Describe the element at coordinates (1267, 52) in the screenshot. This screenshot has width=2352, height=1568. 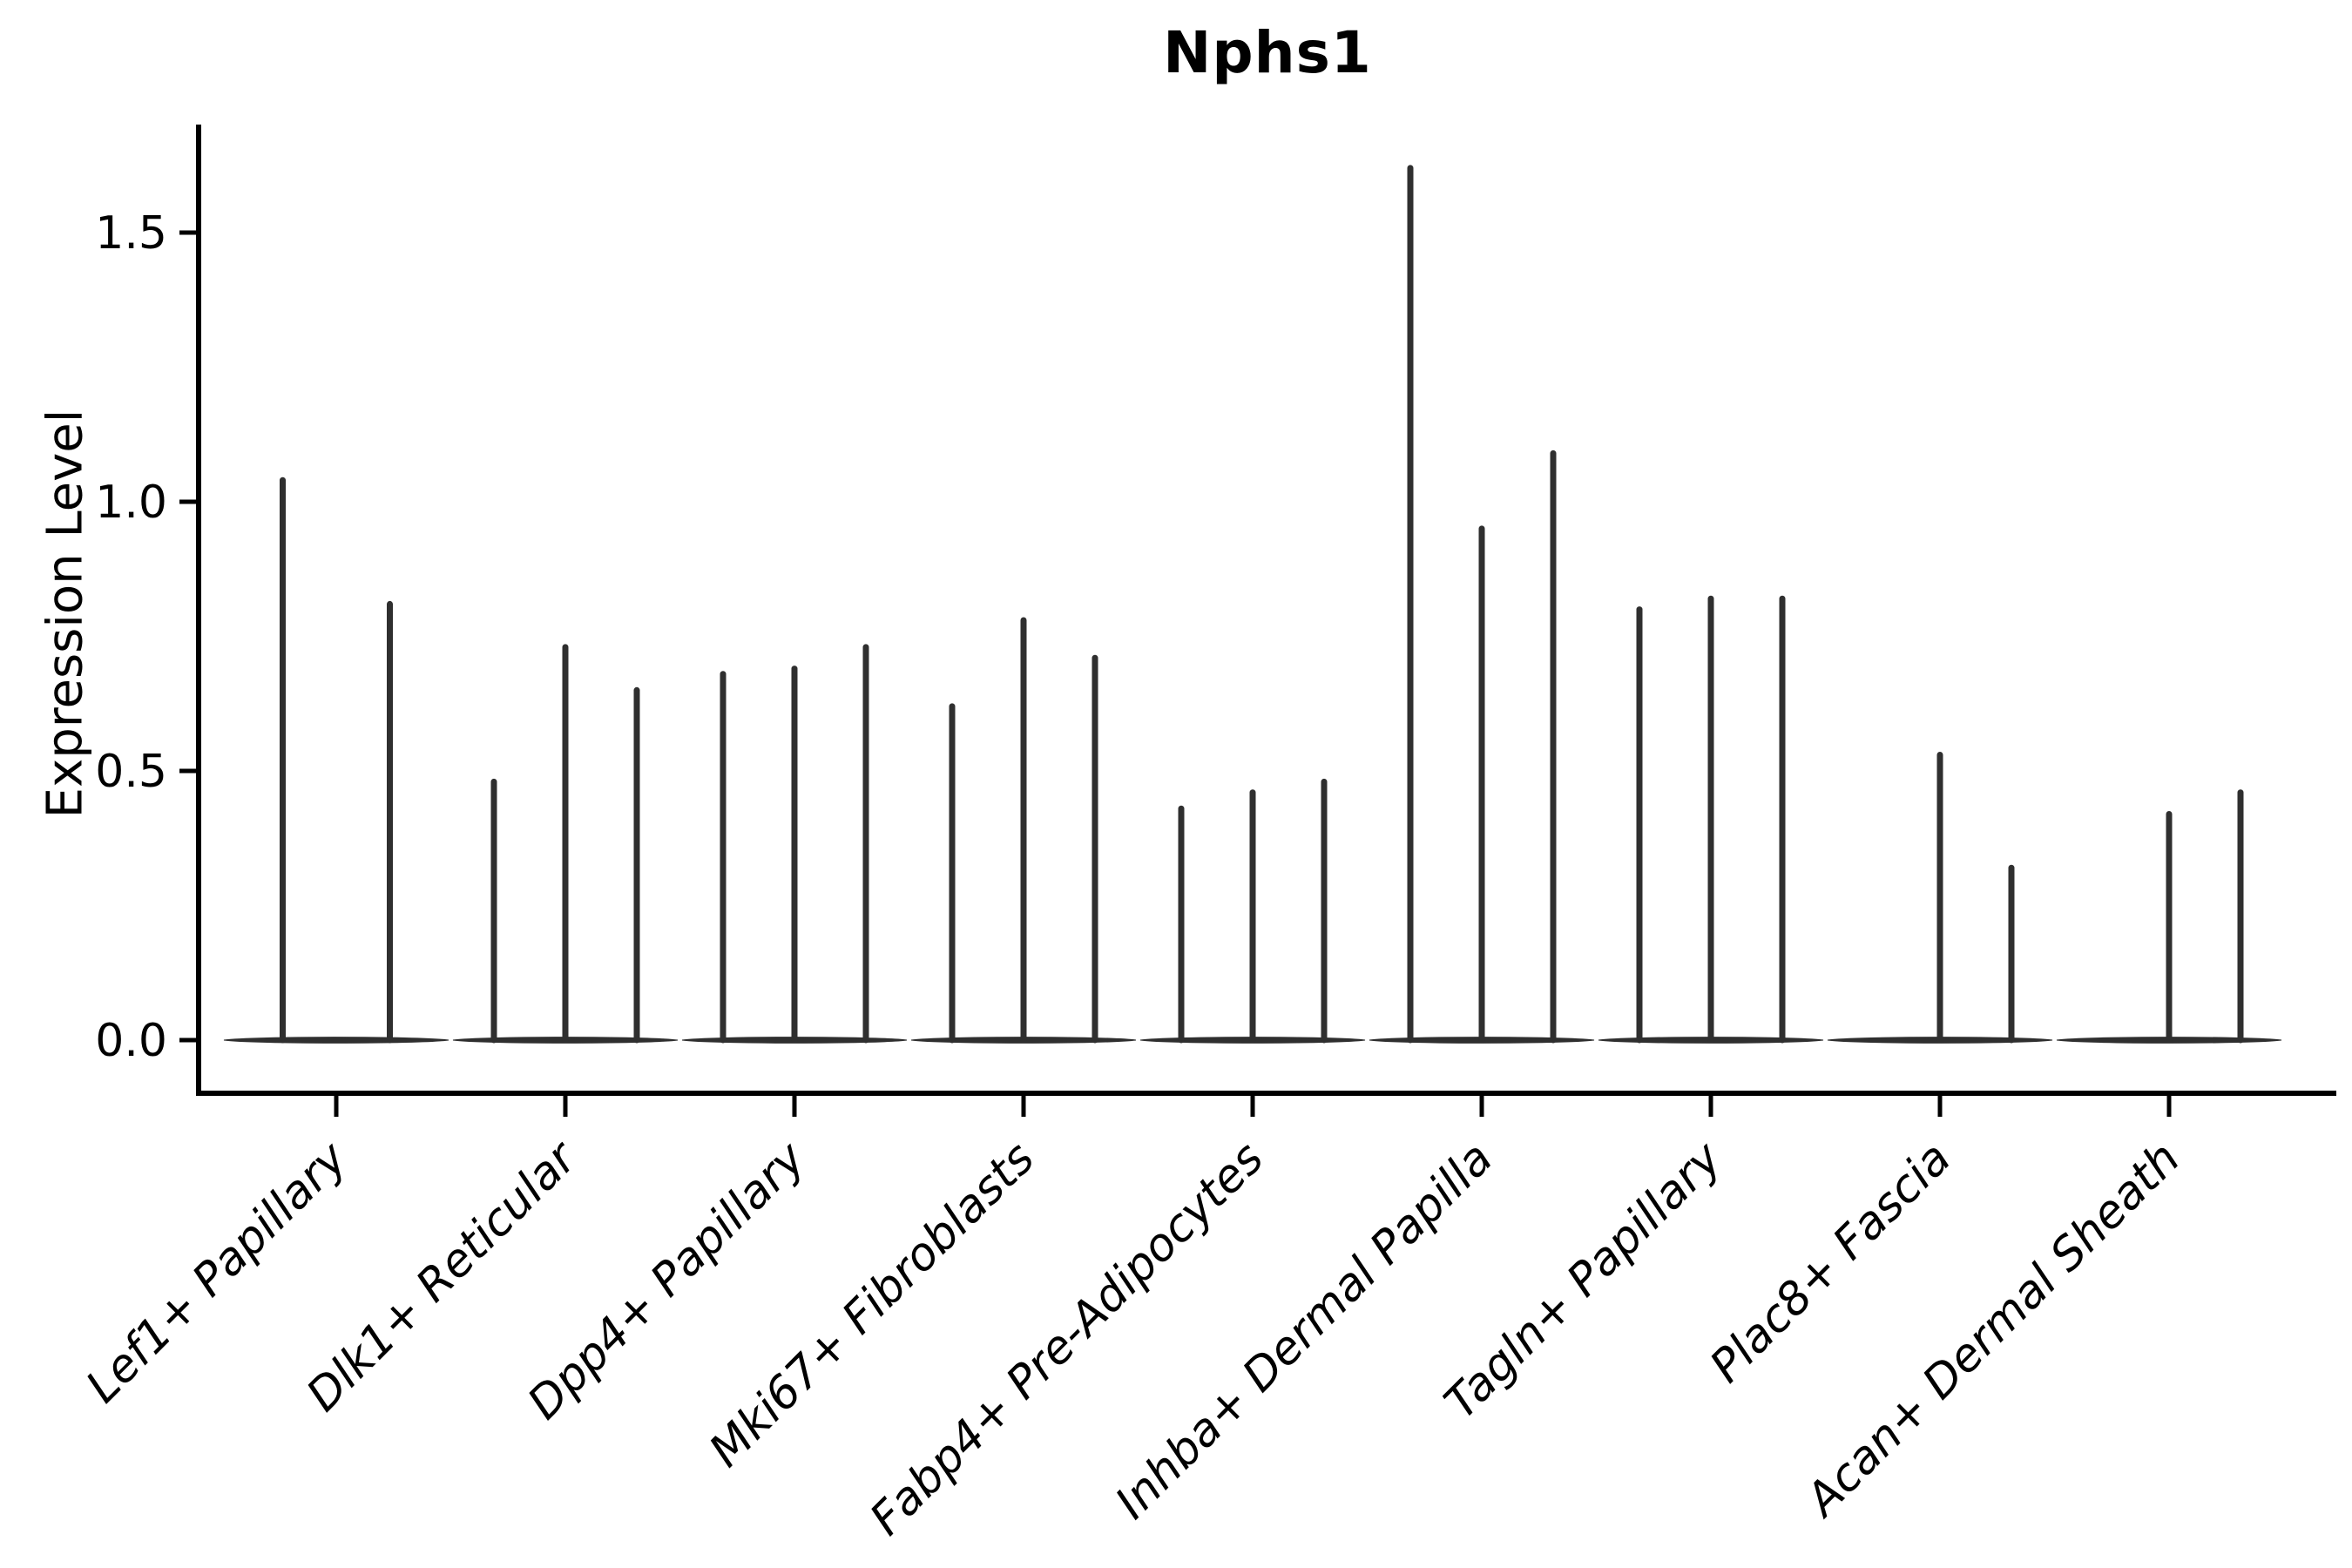
I see `chart-title: Nphs1` at that location.